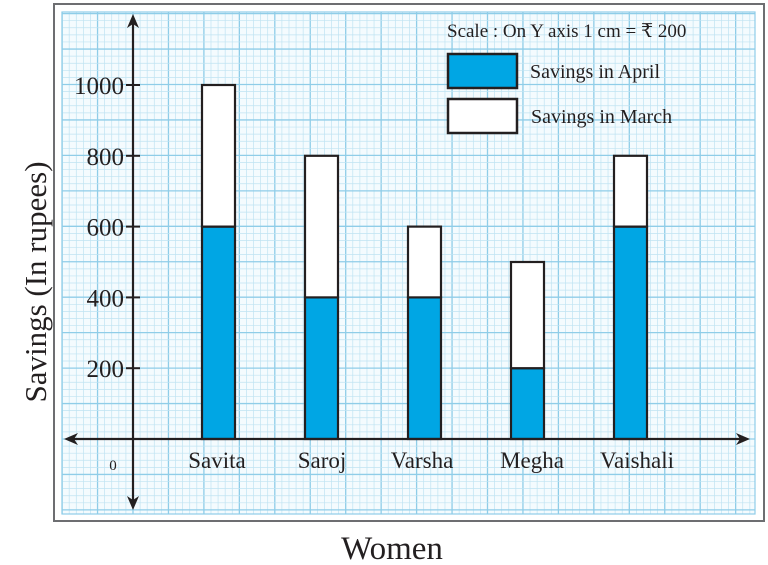 This screenshot has height=565, width=768. Describe the element at coordinates (321, 226) in the screenshot. I see `bar-saroj-march` at that location.